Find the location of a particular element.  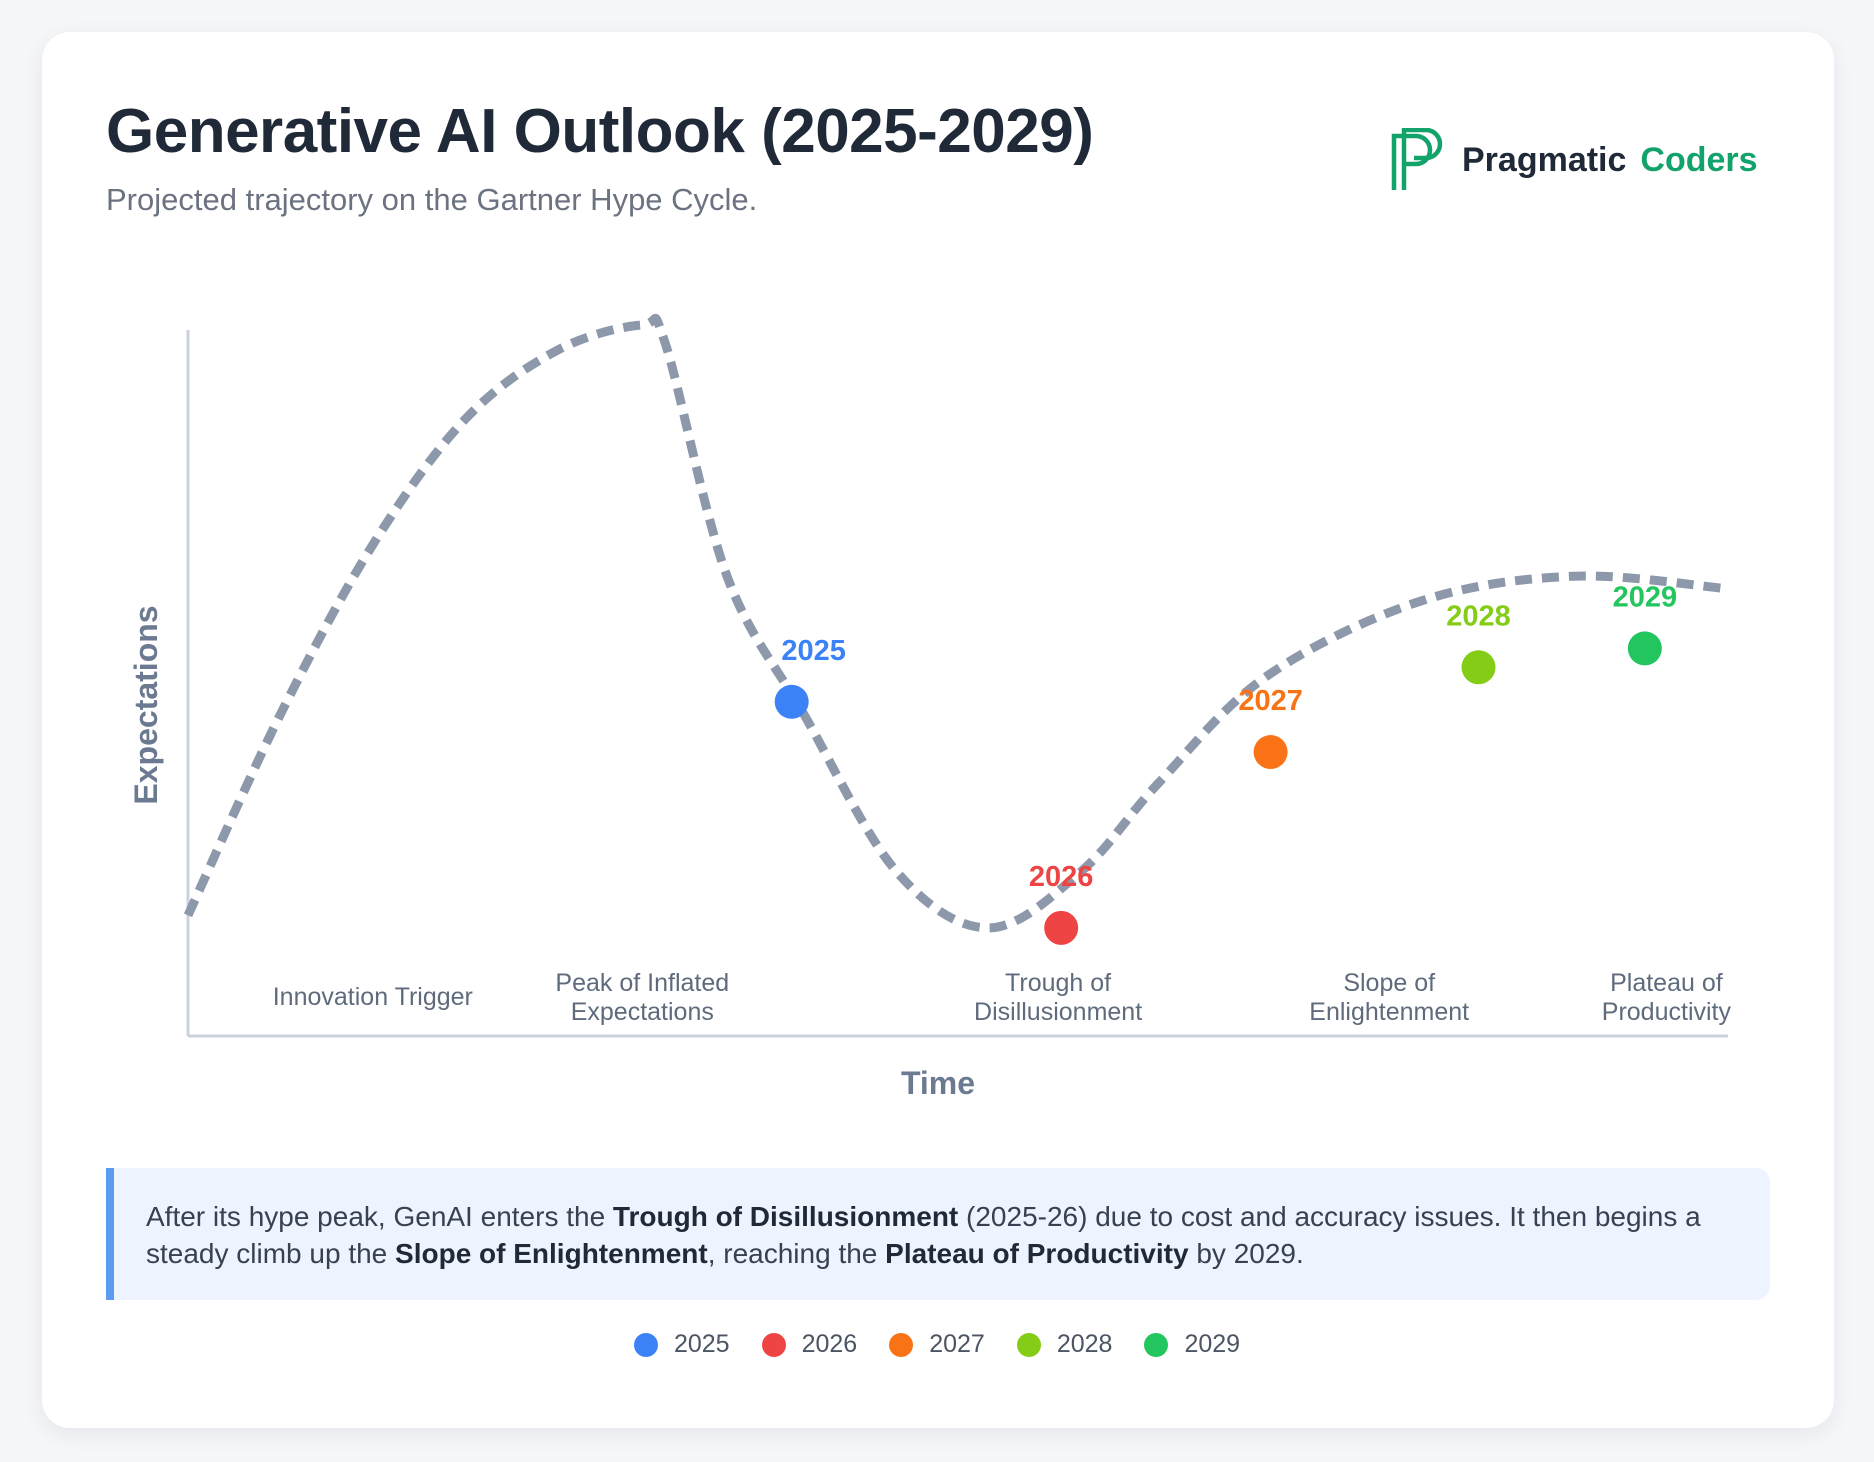

brand-logo: Pragmatic Coders is located at coordinates (1574, 160).